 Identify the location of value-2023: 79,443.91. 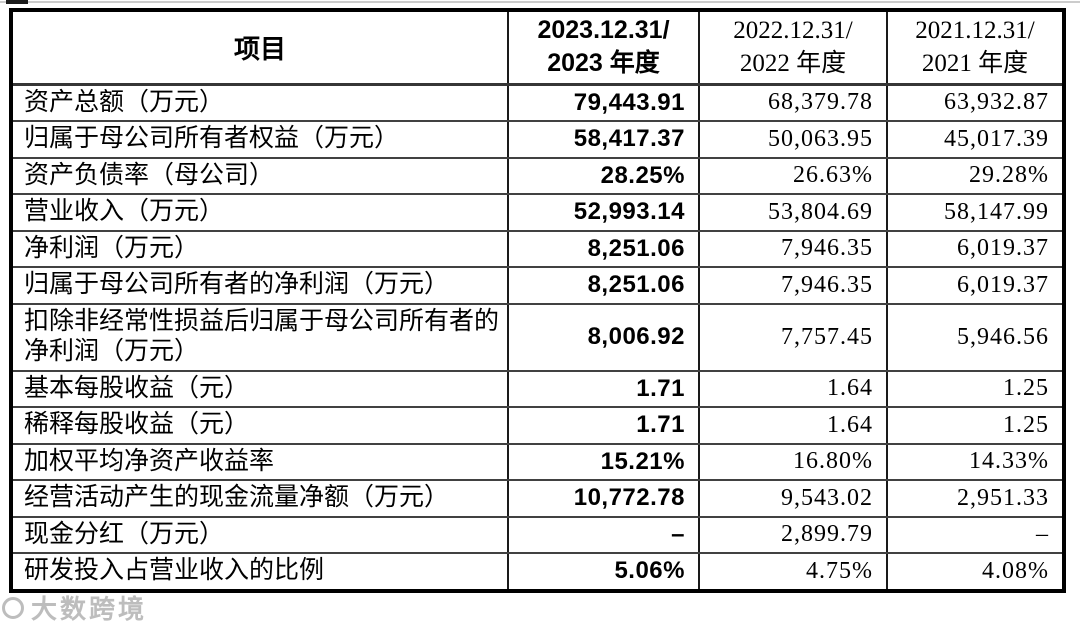
(603, 102).